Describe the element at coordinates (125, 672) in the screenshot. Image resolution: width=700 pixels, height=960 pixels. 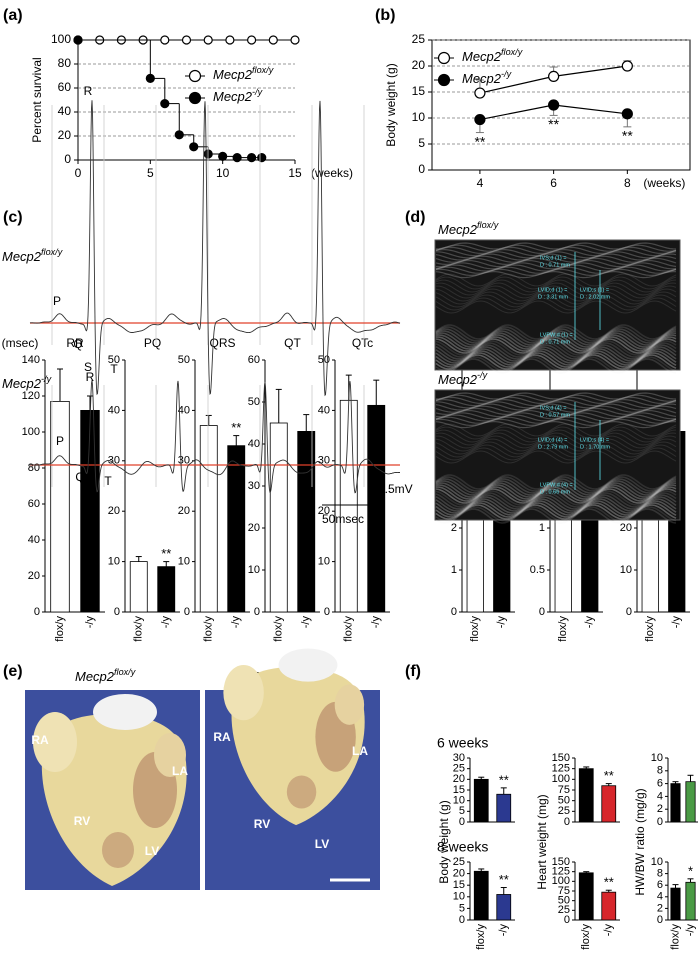
I see `image-label-superscript: flox/y` at that location.